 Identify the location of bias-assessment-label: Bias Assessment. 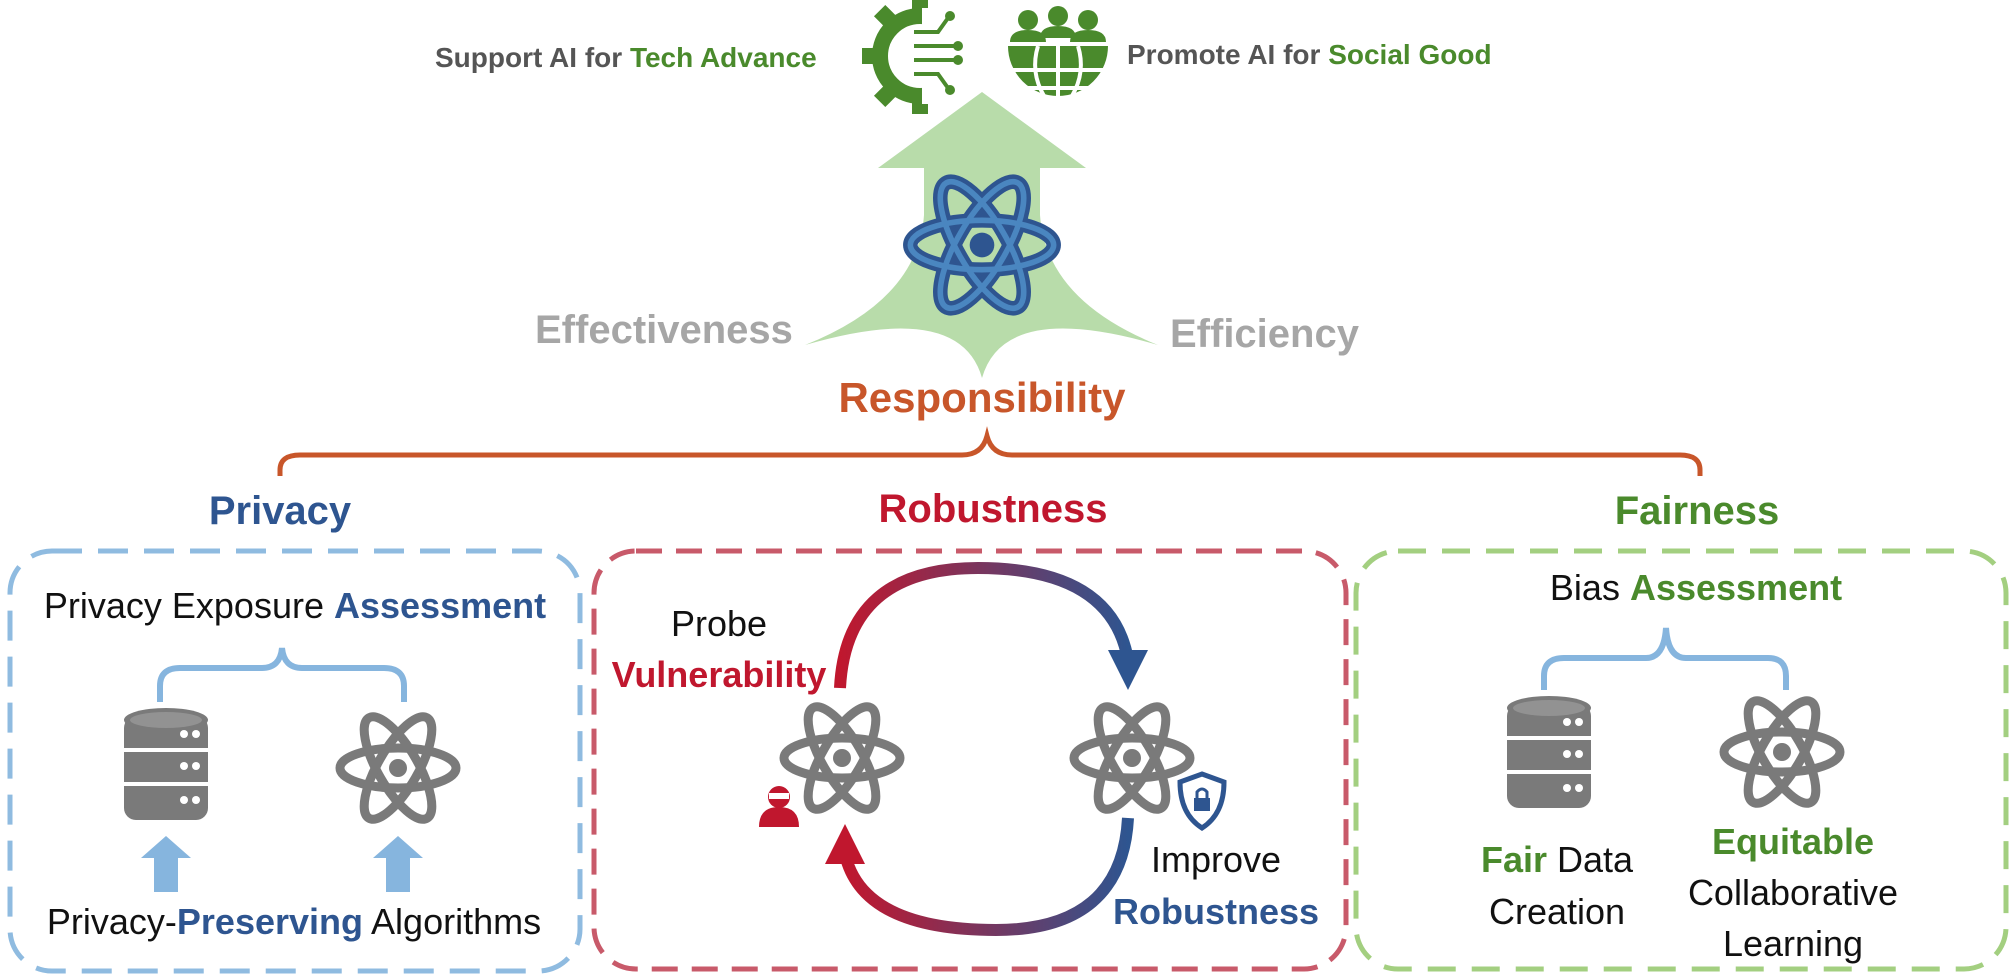
(1696, 587).